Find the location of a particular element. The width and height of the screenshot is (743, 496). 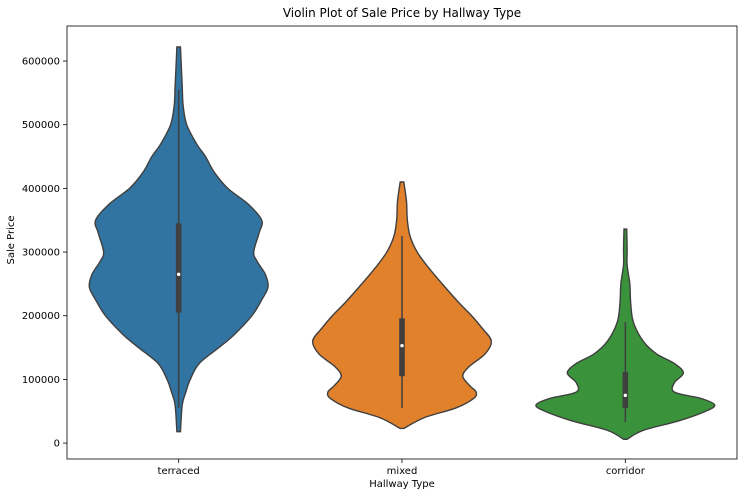

y-axis-label: Sale Price is located at coordinates (11, 240).